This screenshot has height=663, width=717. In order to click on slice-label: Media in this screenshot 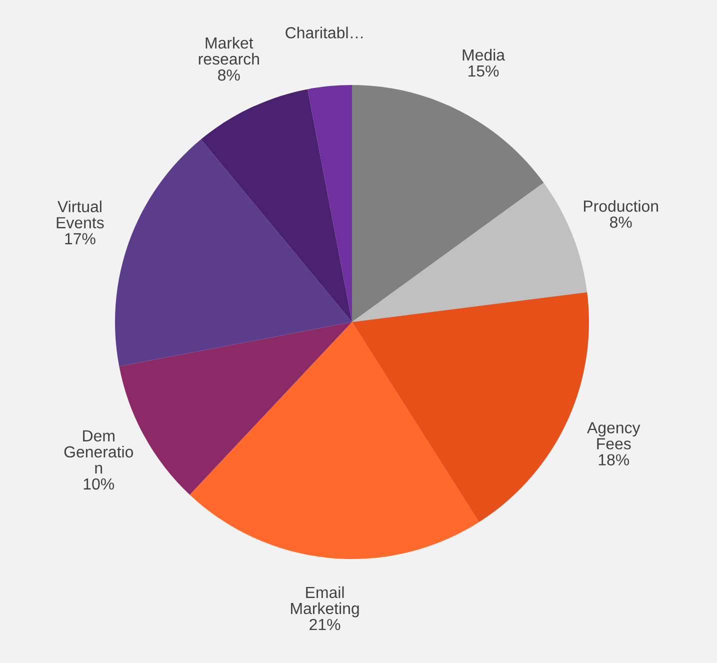, I will do `click(484, 54)`.